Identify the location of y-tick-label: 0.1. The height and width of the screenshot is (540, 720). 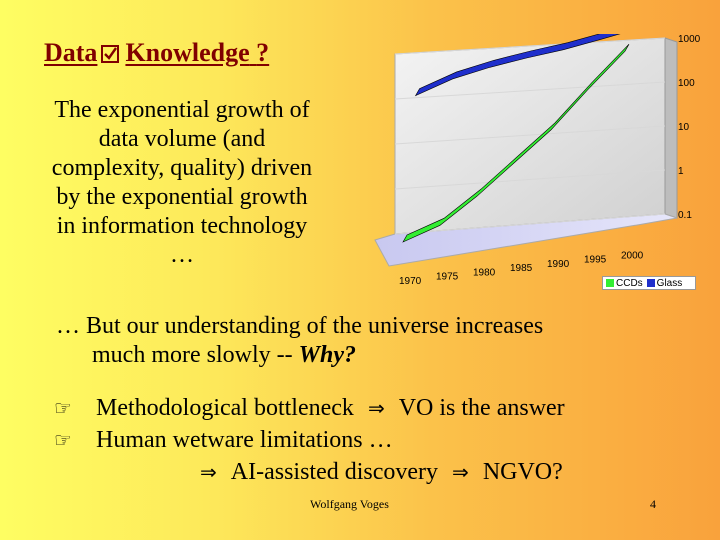
(685, 215).